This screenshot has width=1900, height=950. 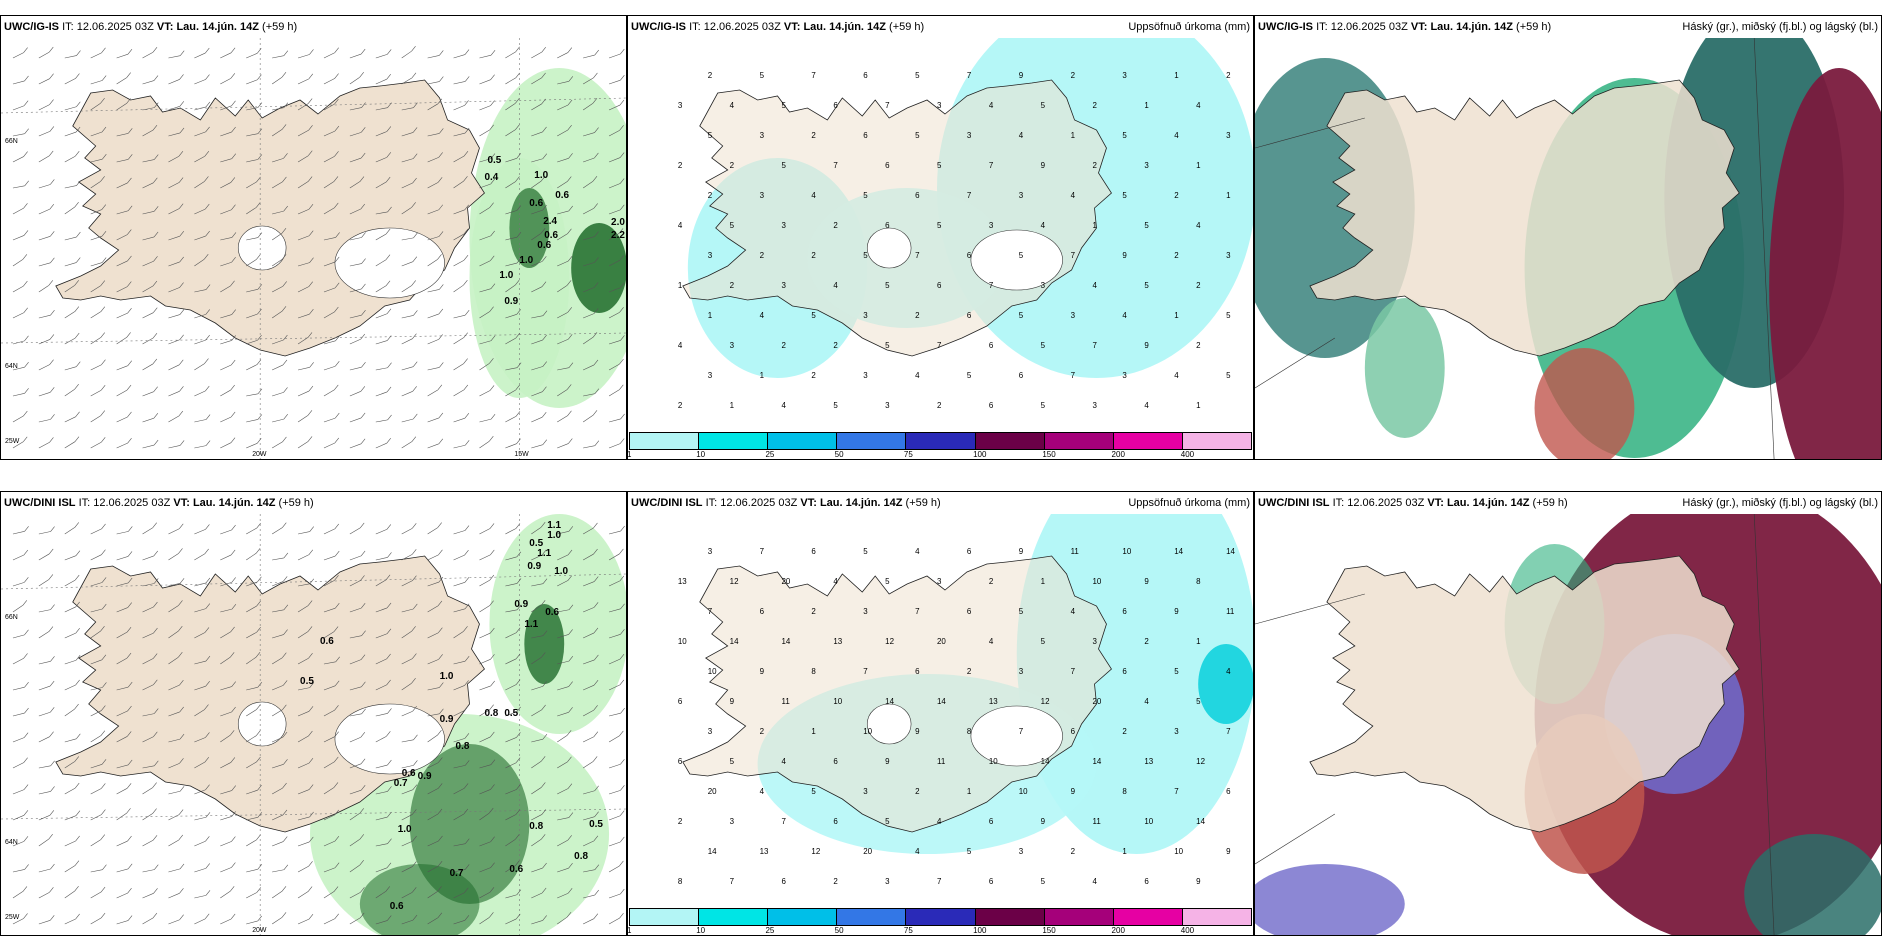 I want to click on colorbar-swatch, so click(x=872, y=441).